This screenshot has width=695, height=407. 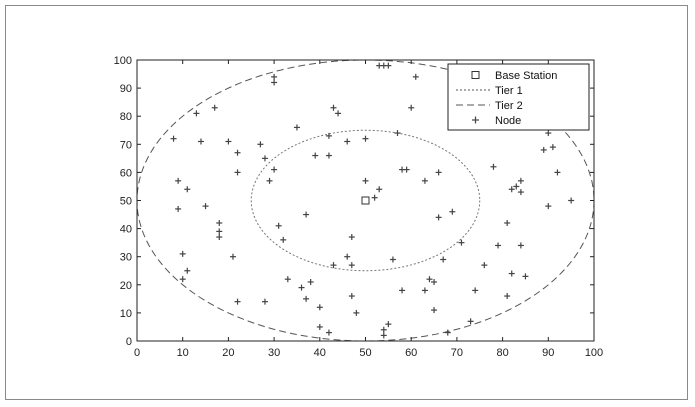 I want to click on y-tick-label: 50, so click(x=126, y=202).